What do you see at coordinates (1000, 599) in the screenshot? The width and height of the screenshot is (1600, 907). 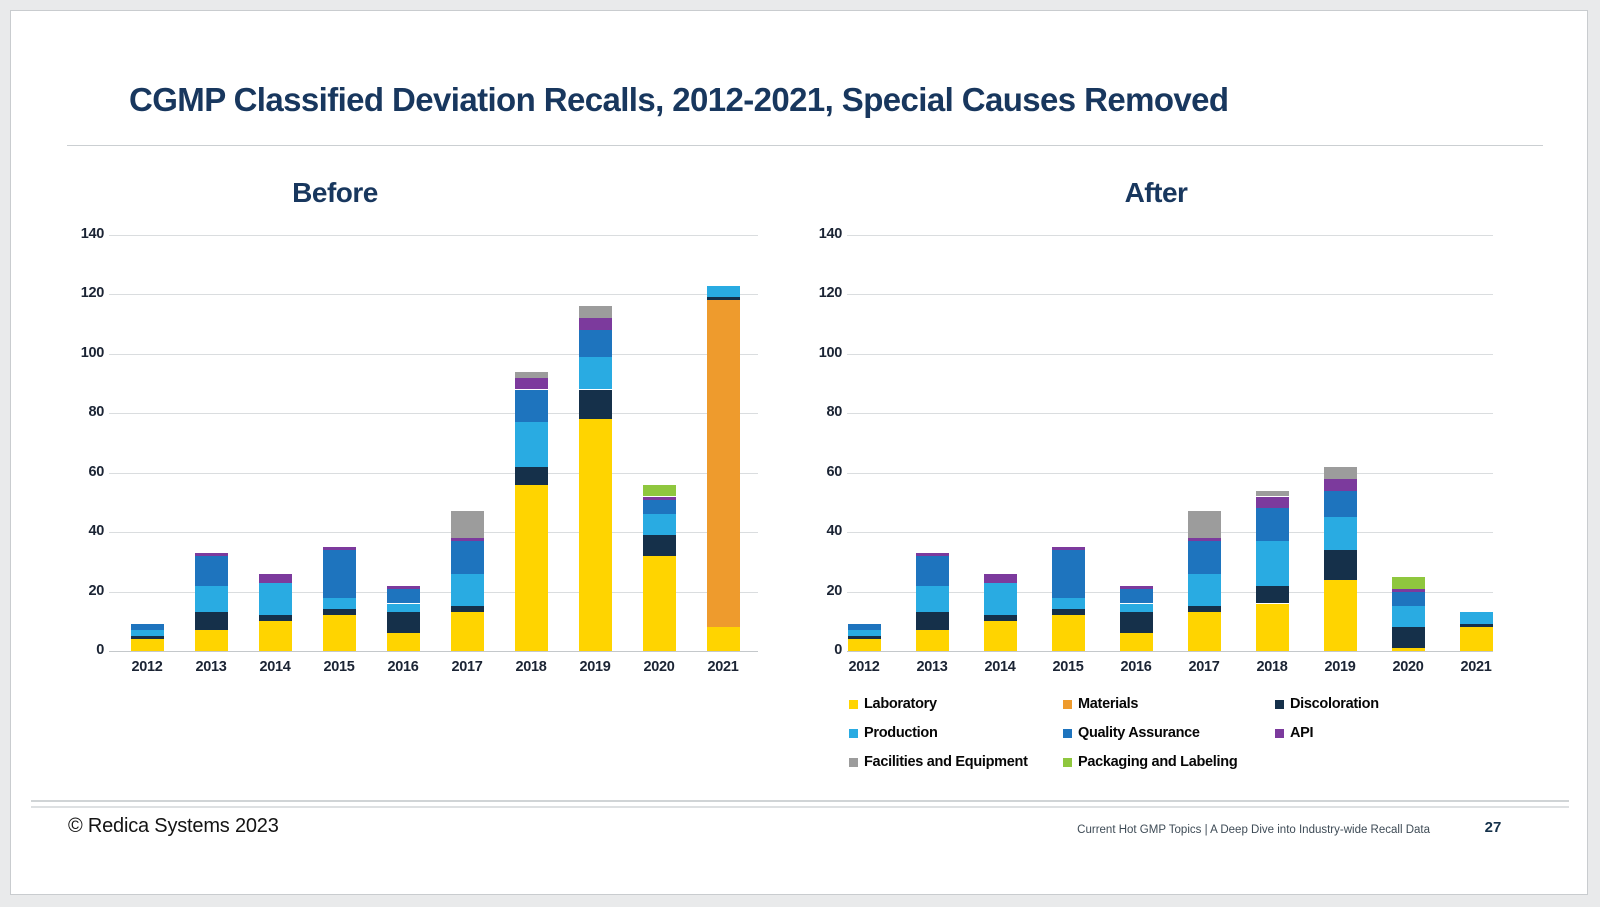 I see `bar-segment-production-2014` at bounding box center [1000, 599].